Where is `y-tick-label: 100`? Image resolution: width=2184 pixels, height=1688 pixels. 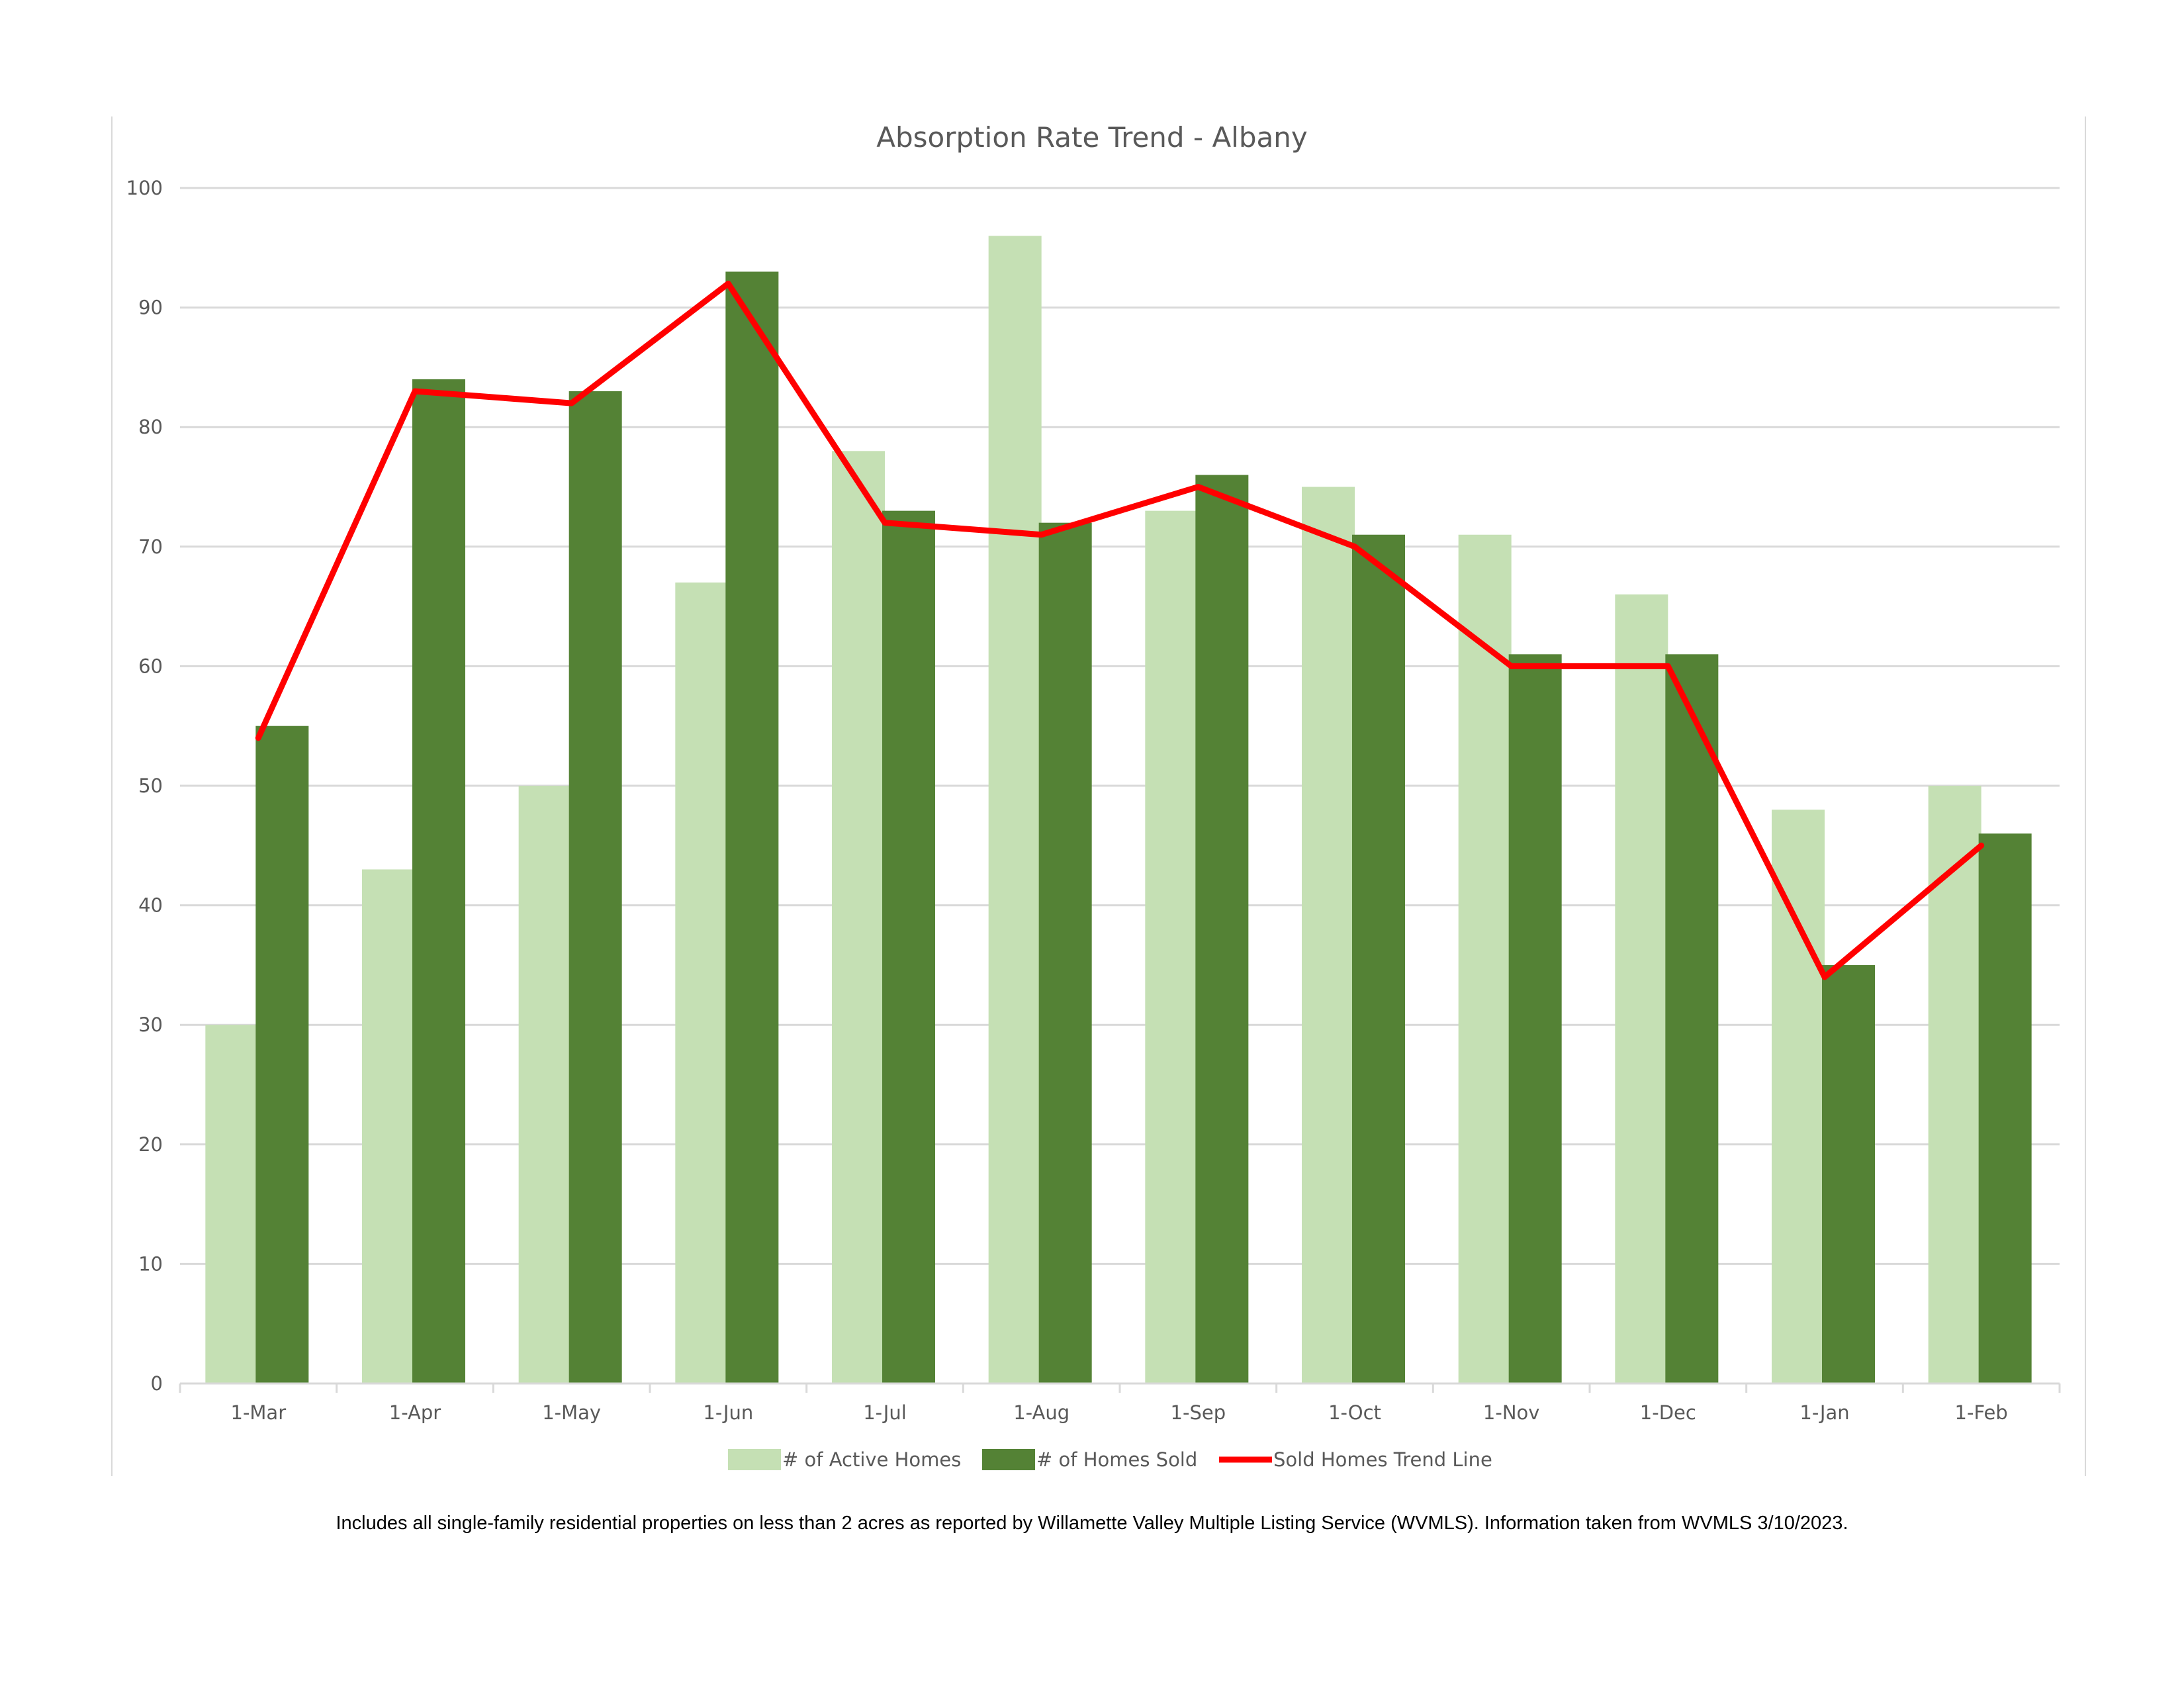
y-tick-label: 100 is located at coordinates (144, 188).